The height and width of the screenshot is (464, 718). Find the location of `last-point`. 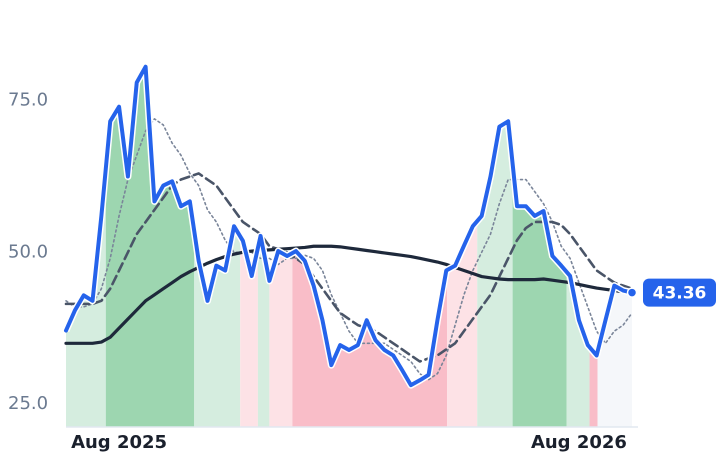

last-point is located at coordinates (632, 292).